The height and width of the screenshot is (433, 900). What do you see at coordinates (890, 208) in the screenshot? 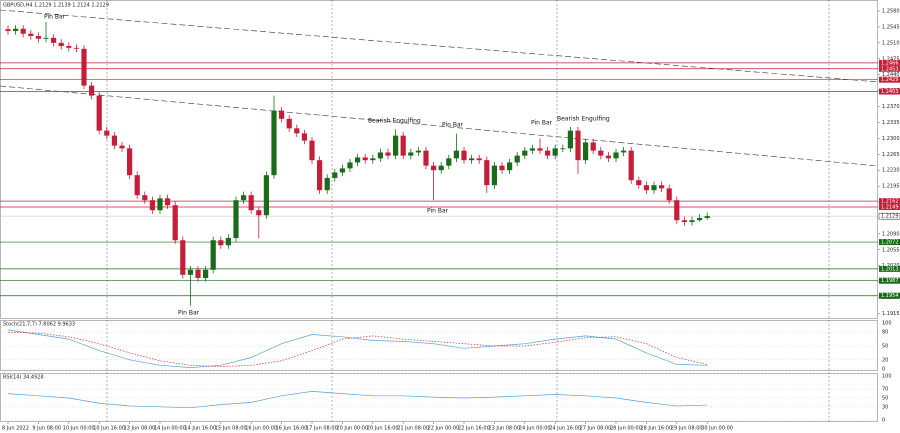
I see `level-label: 1.2149` at bounding box center [890, 208].